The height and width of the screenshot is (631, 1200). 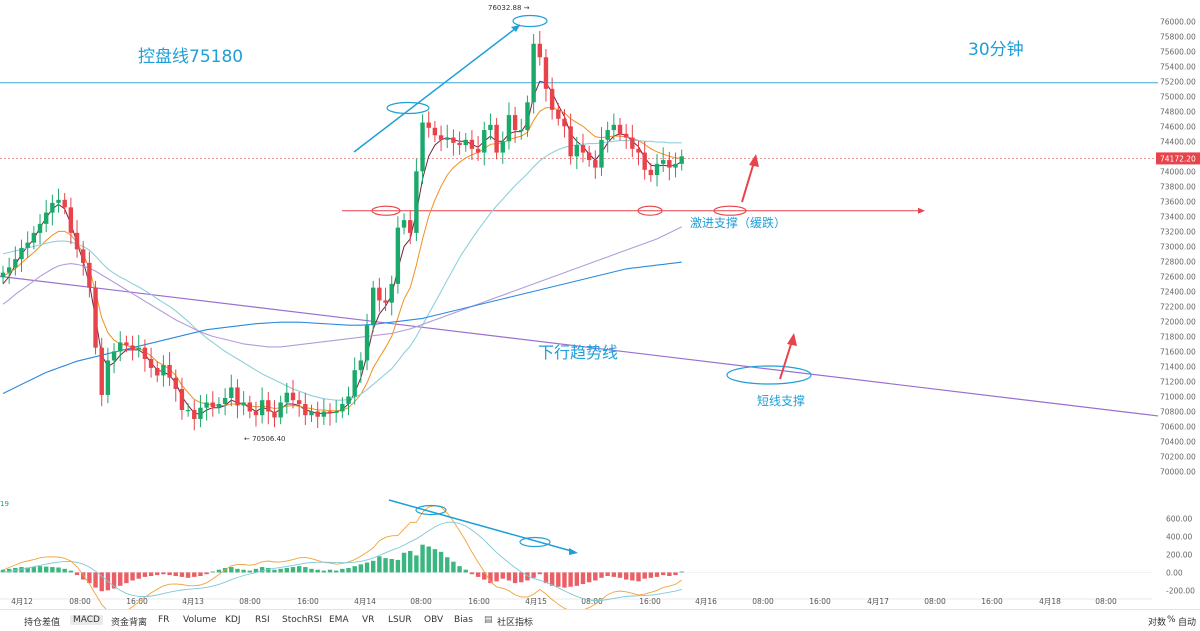 What do you see at coordinates (42, 623) in the screenshot?
I see `indicator-tab: 持仓差值` at bounding box center [42, 623].